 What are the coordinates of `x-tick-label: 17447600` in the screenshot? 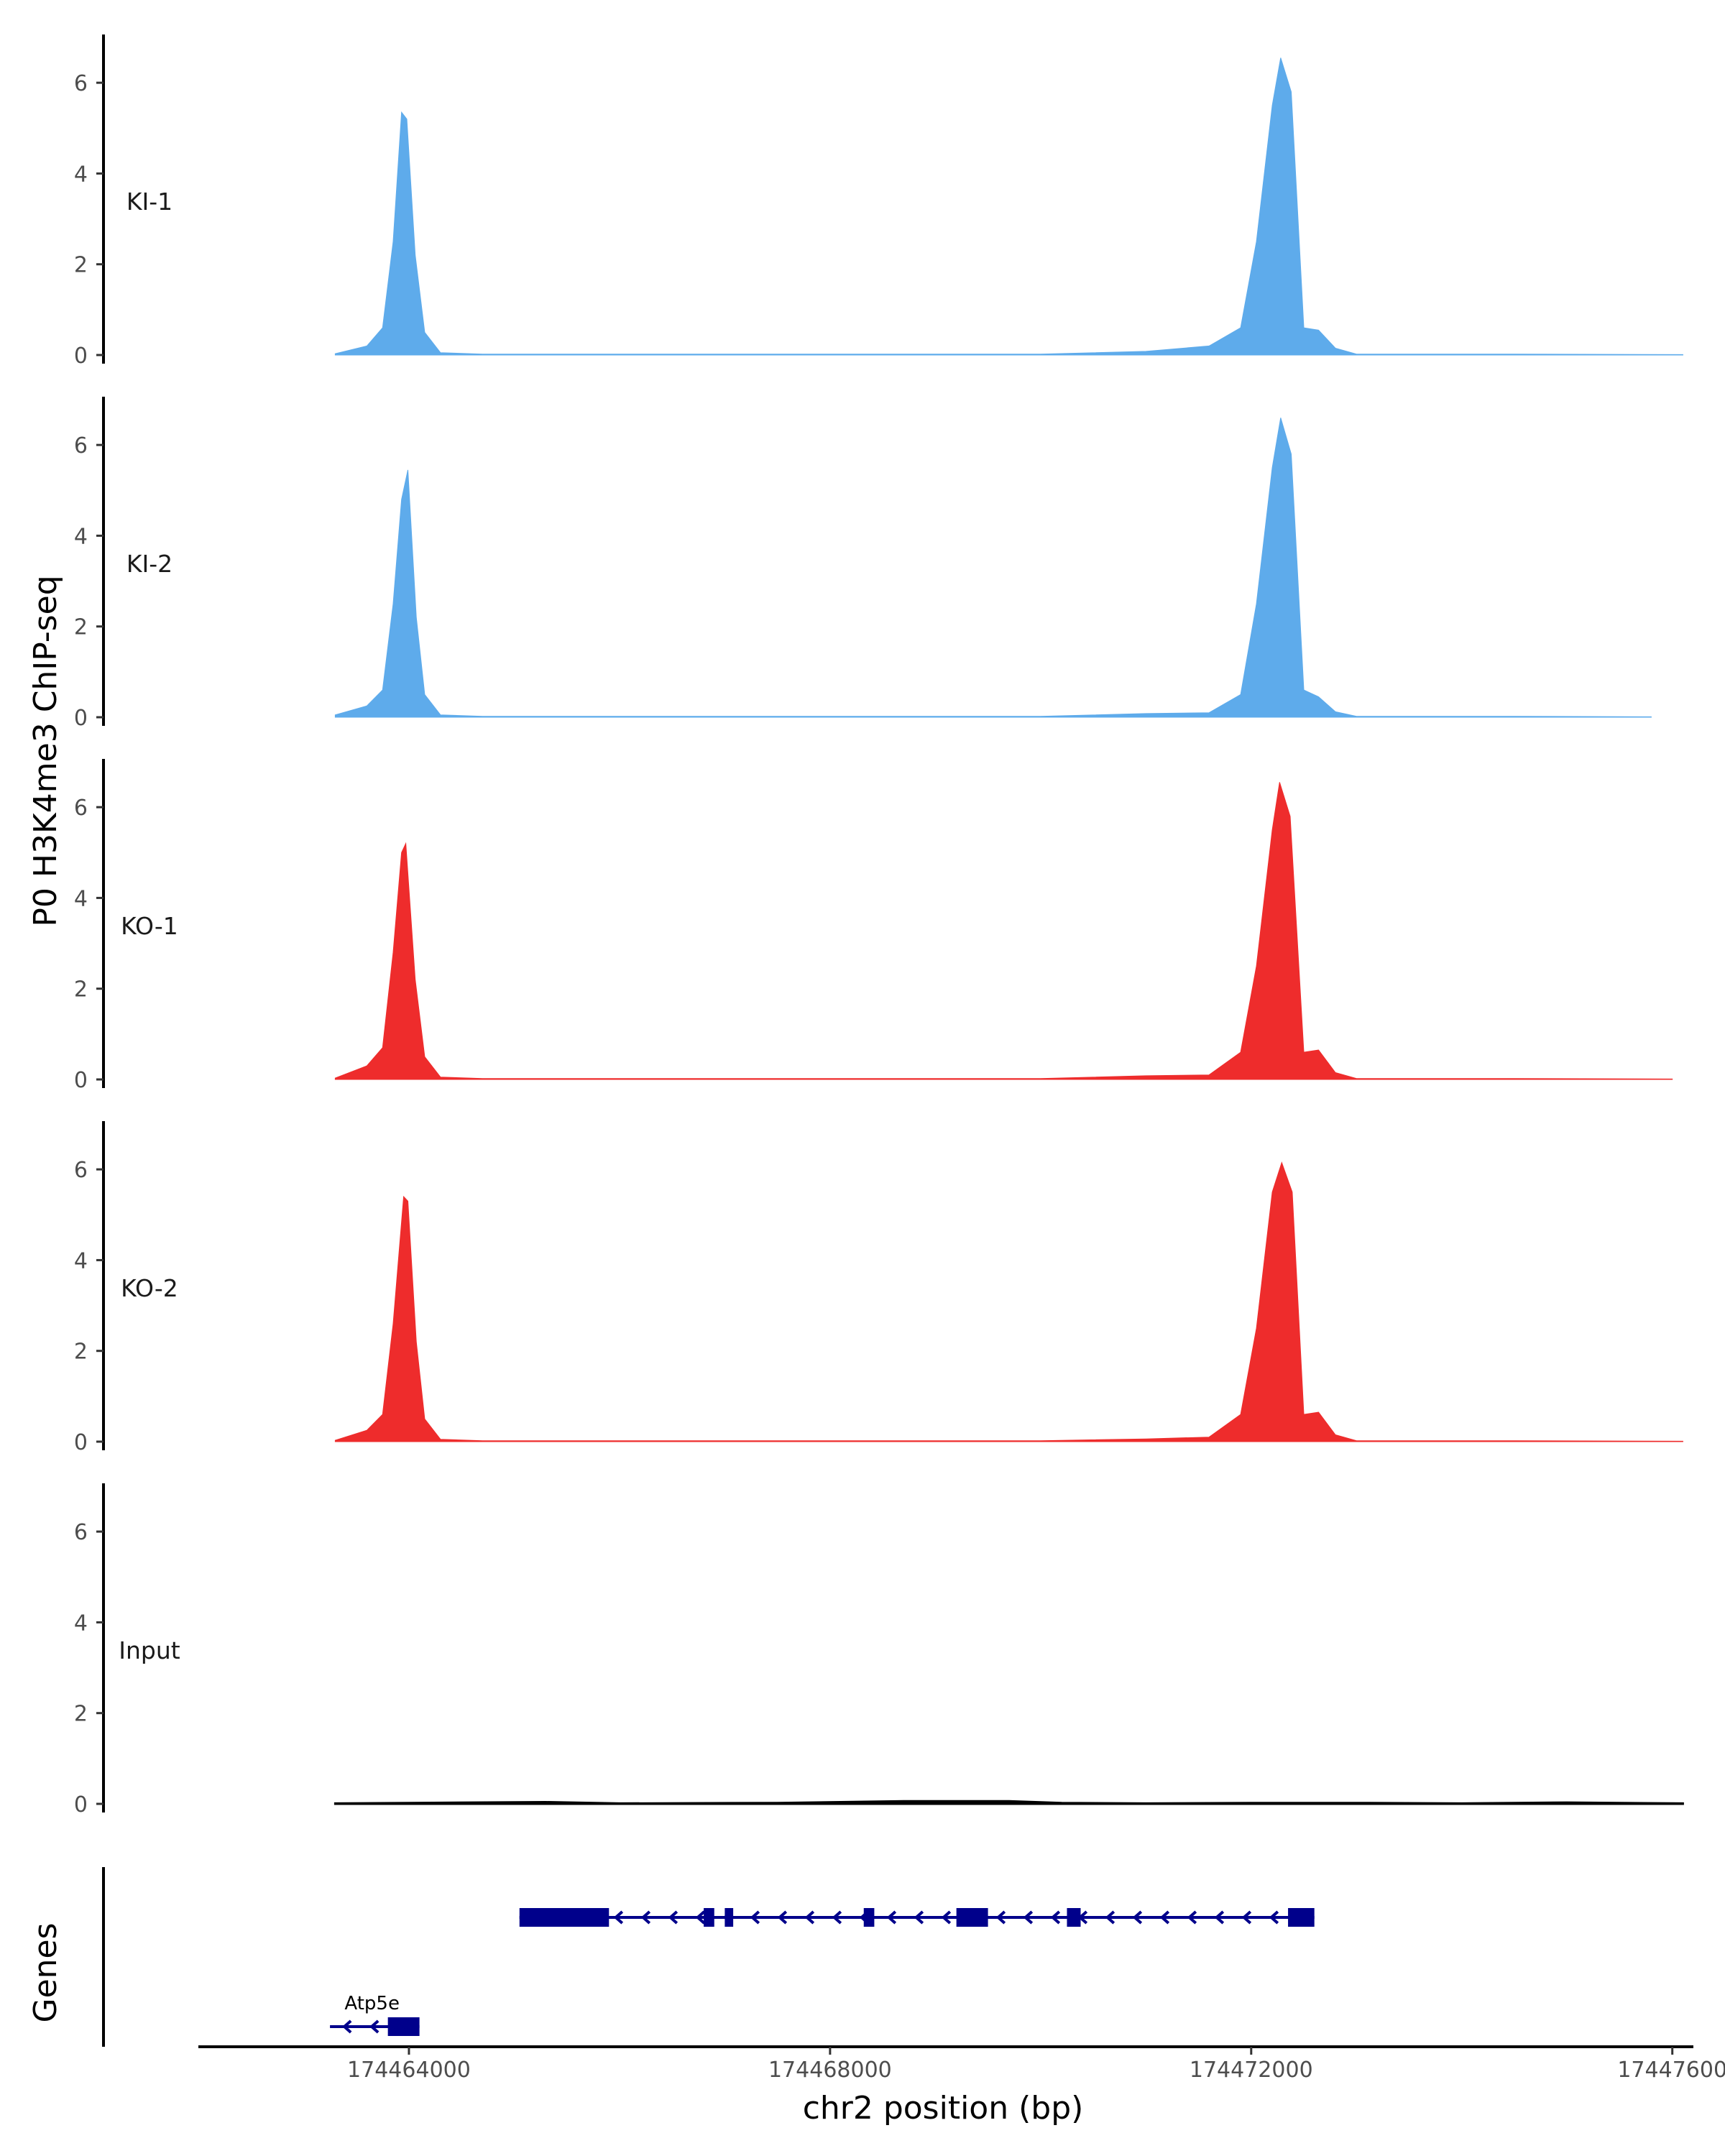 It's located at (1671, 2070).